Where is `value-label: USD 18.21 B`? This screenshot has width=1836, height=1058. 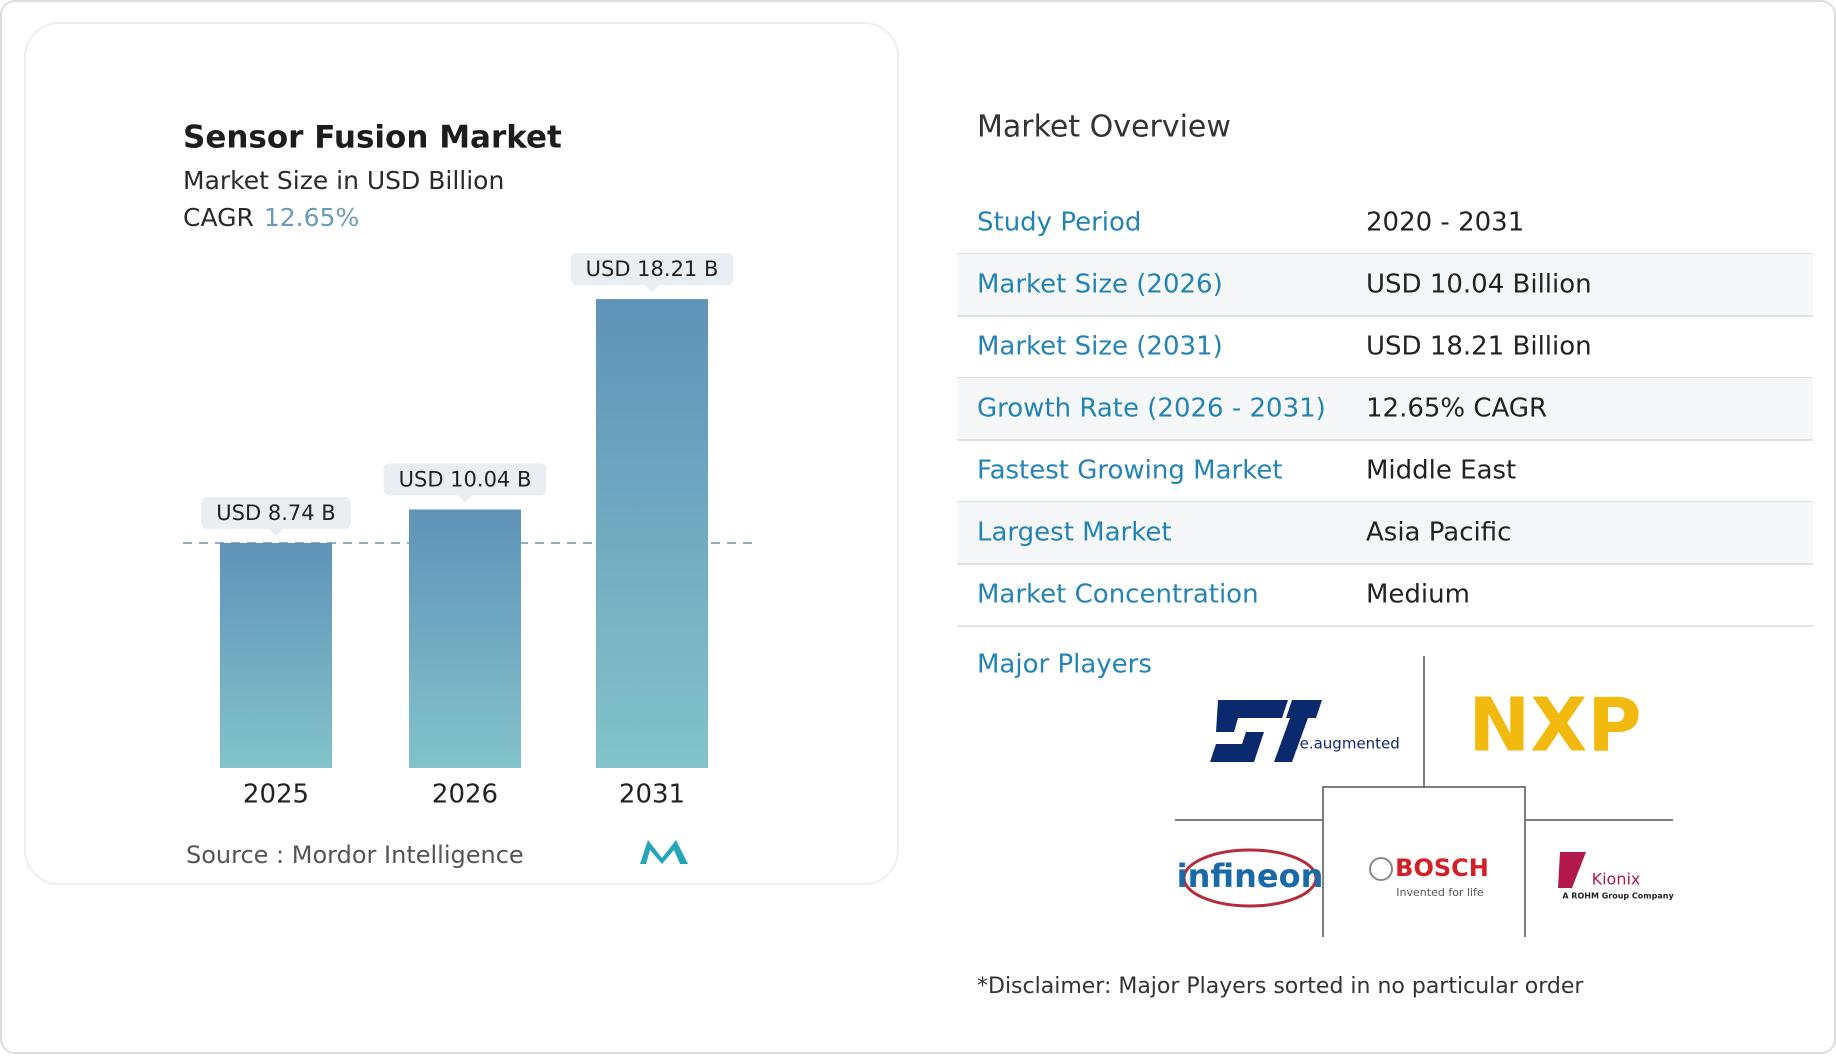 value-label: USD 18.21 B is located at coordinates (652, 269).